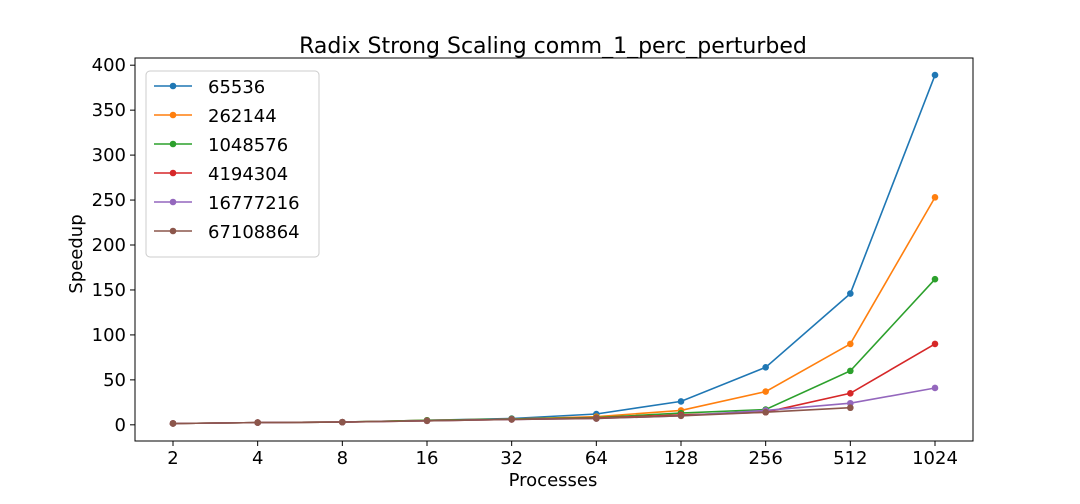 This screenshot has width=1080, height=504. Describe the element at coordinates (254, 203) in the screenshot. I see `legend-label-16777216: 16777216` at that location.